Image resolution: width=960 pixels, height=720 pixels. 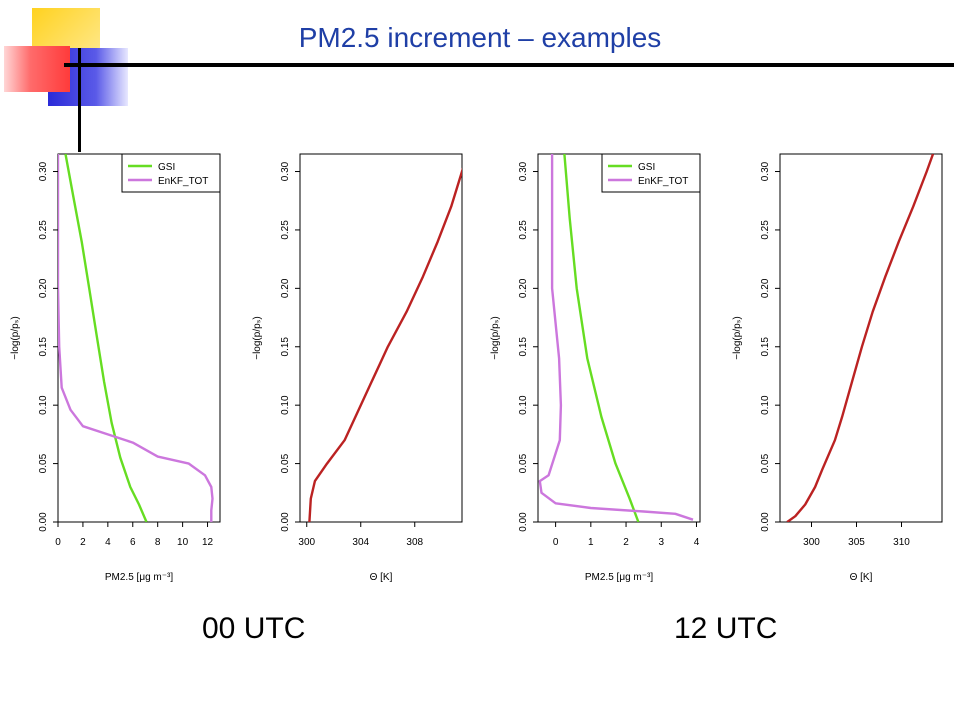 What do you see at coordinates (726, 628) in the screenshot?
I see `label-12-utc: 12 UTC` at bounding box center [726, 628].